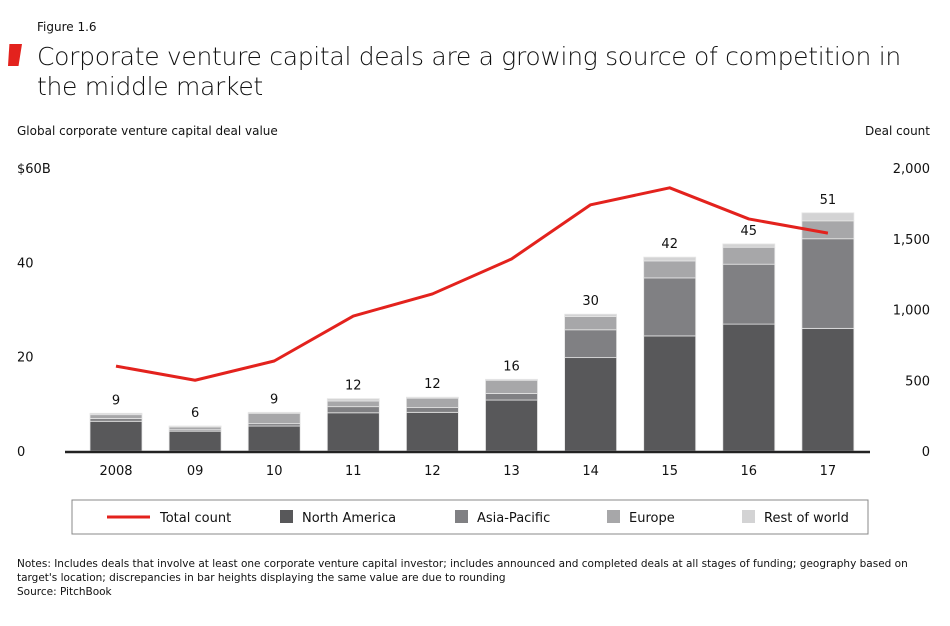  I want to click on y2-tick-label: 1,500, so click(911, 240).